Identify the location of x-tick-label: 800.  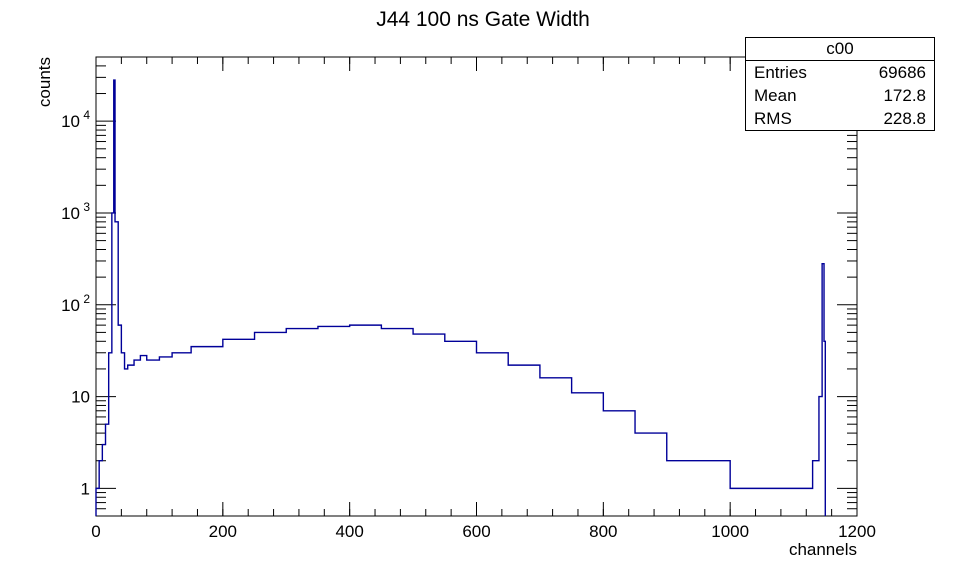
(603, 531).